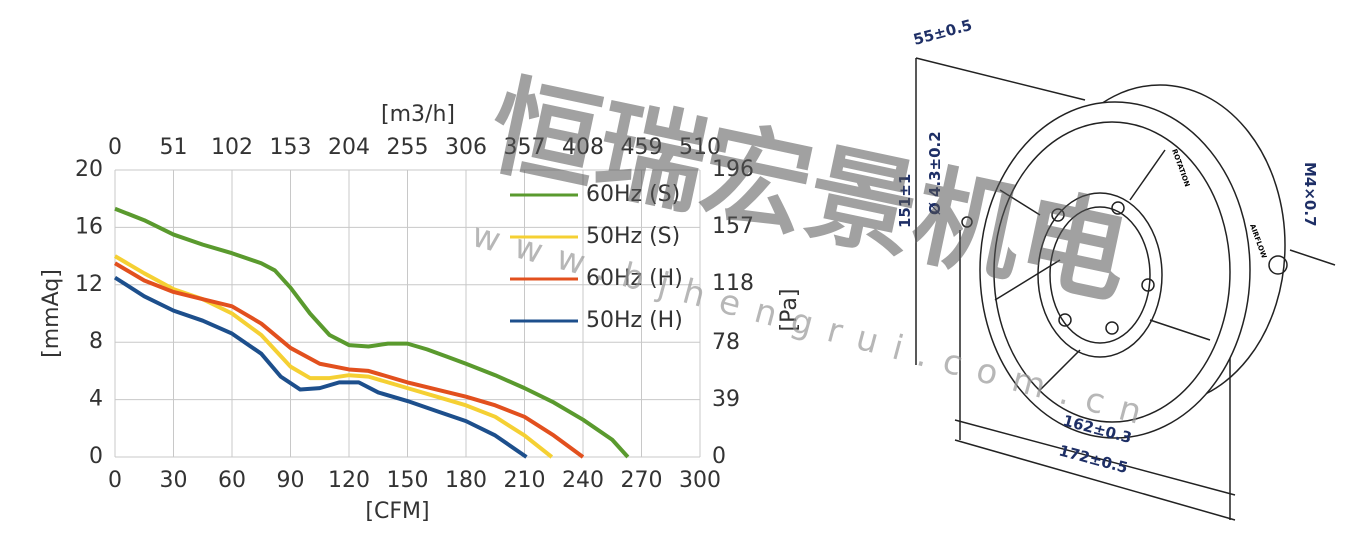 This screenshot has width=1362, height=559. I want to click on hub-inner, so click(1100, 275).